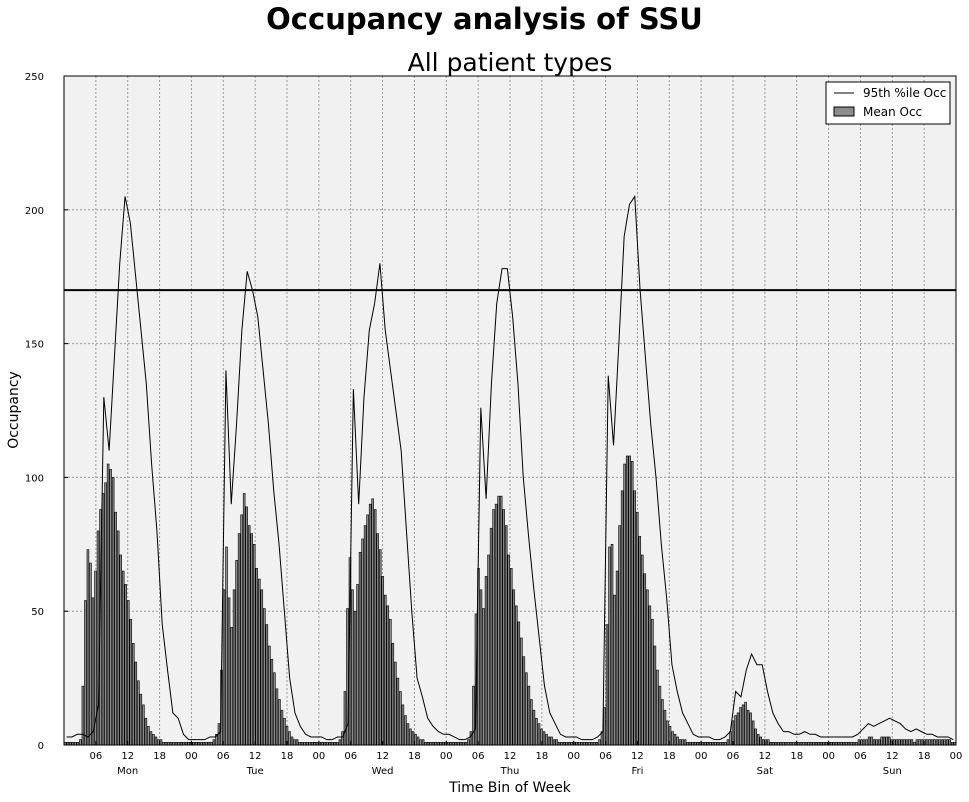 The image size is (969, 802). What do you see at coordinates (14, 410) in the screenshot?
I see `y-axis-label: Occupancy` at bounding box center [14, 410].